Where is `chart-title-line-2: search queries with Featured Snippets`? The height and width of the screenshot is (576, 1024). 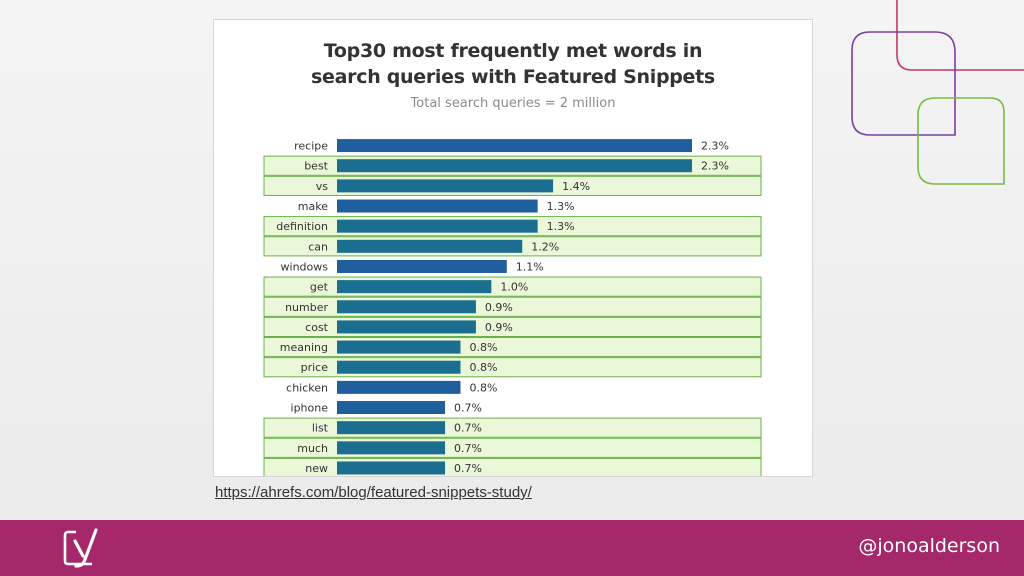
chart-title-line-2: search queries with Featured Snippets is located at coordinates (513, 77).